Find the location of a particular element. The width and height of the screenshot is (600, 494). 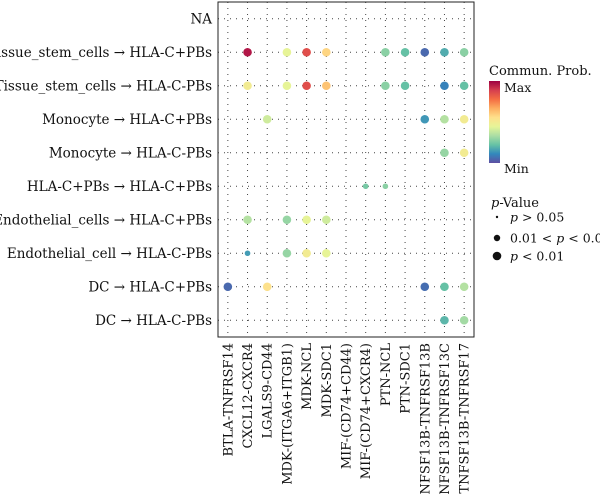

size-legend-label: 0.01 < p < 0.05 is located at coordinates (555, 238).